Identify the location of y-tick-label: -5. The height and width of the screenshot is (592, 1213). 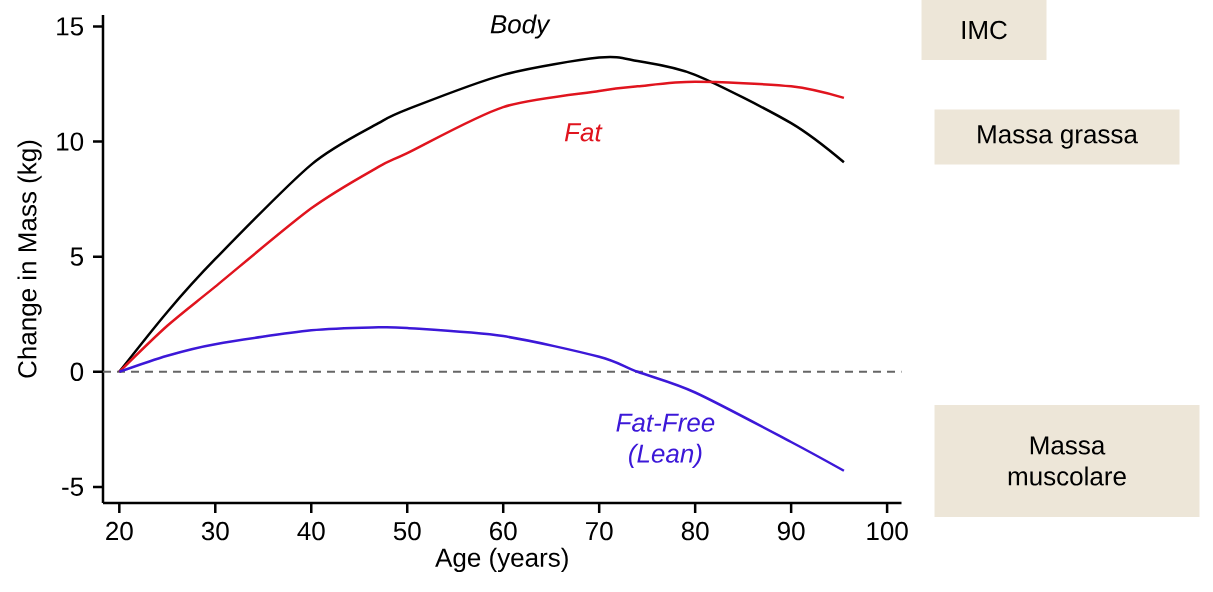
(73, 486).